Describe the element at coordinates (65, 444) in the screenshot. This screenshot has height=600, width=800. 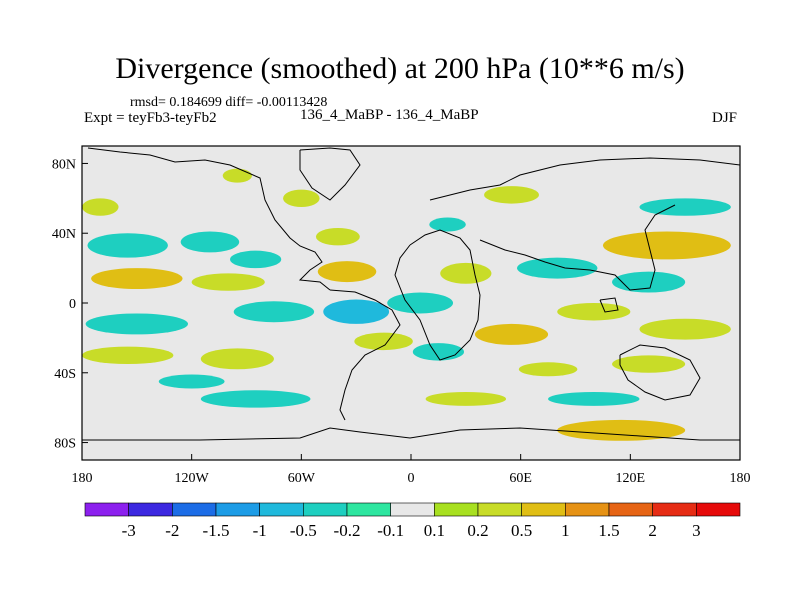
I see `y-tick-label-4: 80S` at that location.